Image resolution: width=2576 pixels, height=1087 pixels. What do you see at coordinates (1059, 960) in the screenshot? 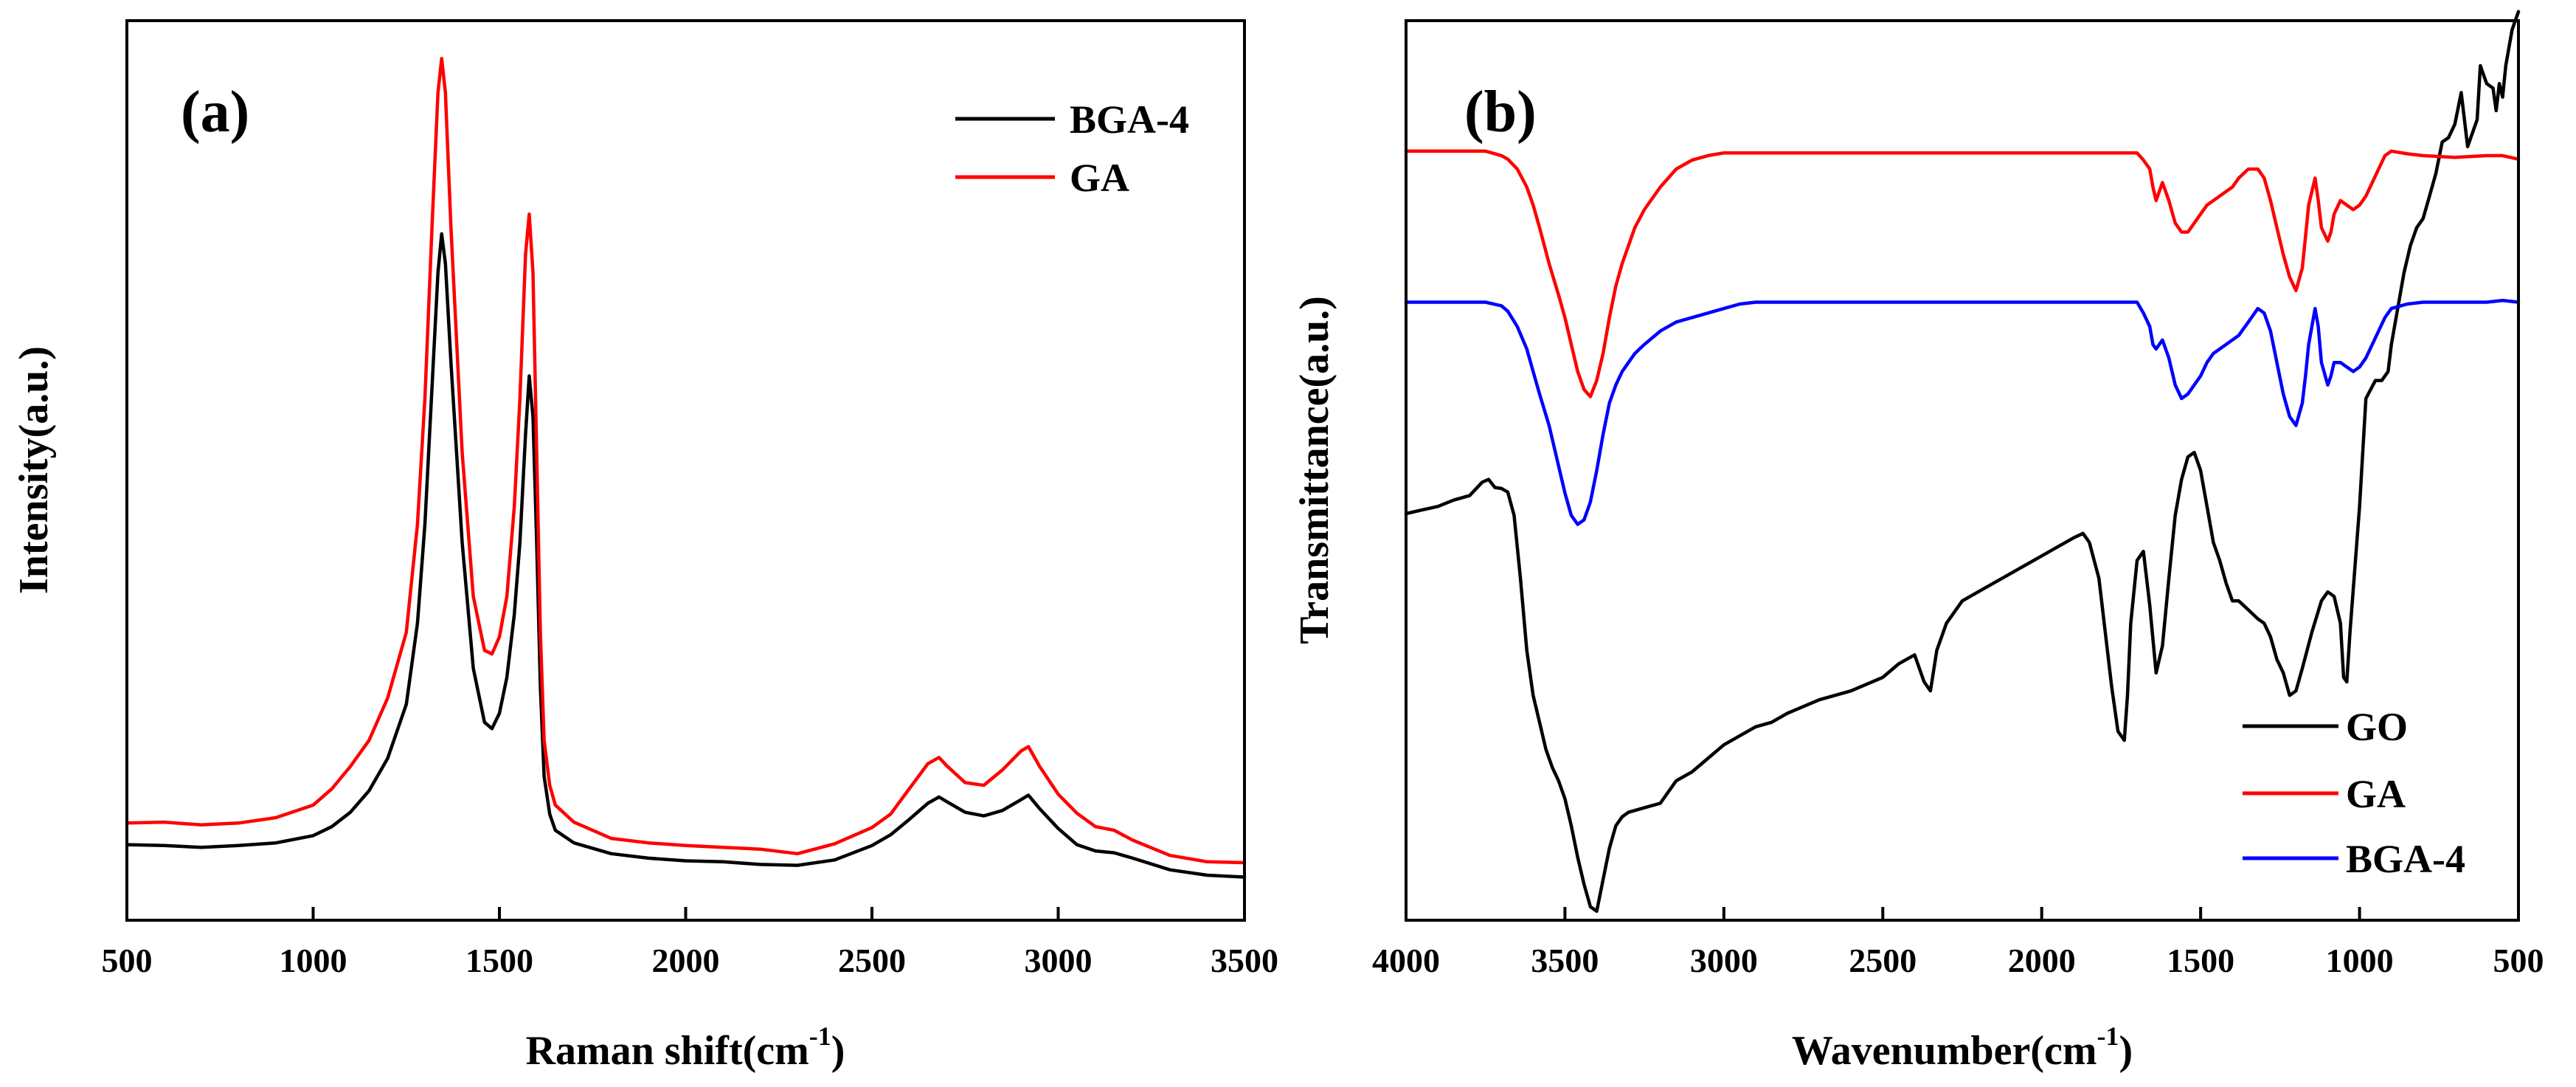
I see `panel-a-x-tick-label-3000: 3000` at bounding box center [1059, 960].